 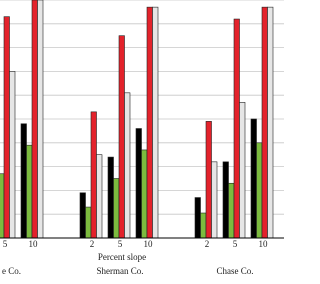 I want to click on group-label: Chase Co., so click(x=235, y=271).